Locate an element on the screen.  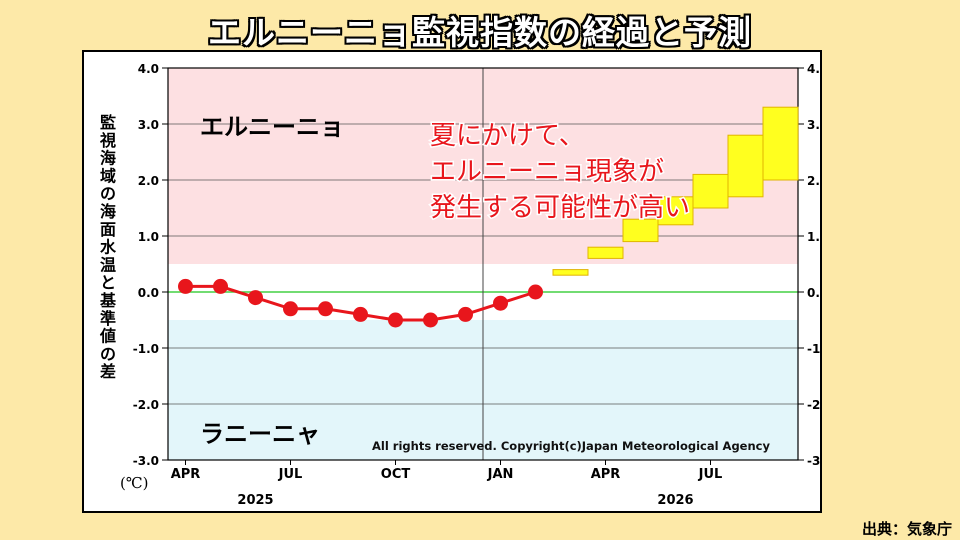
y-tick-label-left: 4.0 is located at coordinates (148, 69).